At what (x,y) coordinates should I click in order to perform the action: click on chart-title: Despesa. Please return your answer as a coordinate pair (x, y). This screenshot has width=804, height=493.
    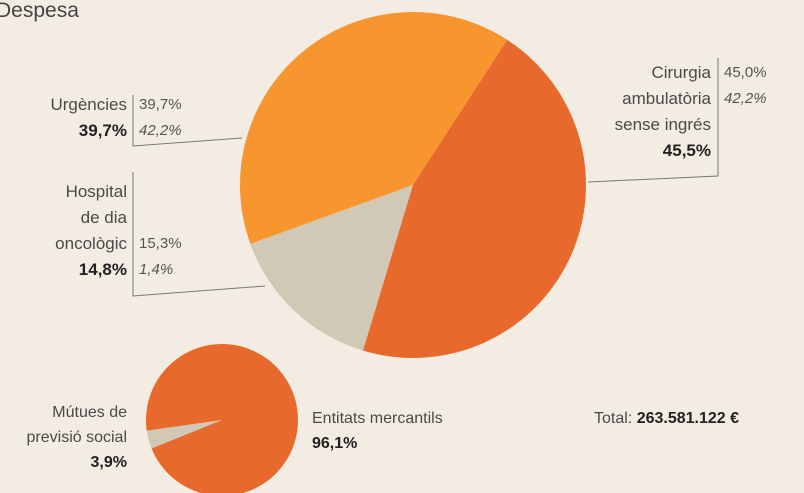
    Looking at the image, I should click on (39, 11).